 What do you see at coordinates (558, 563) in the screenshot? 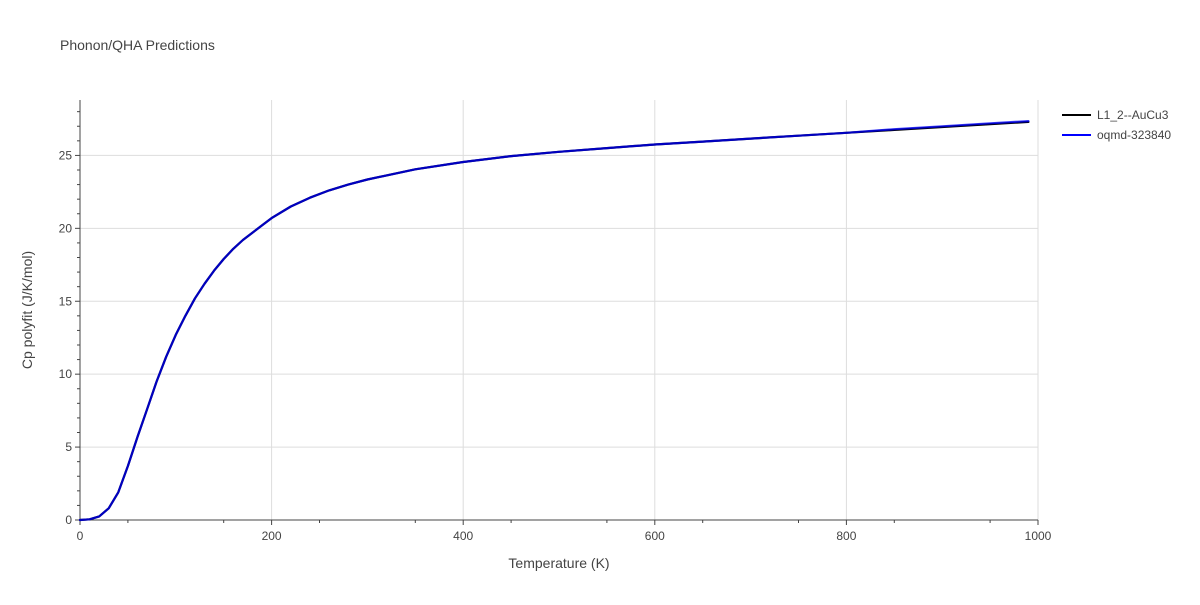
I see `x-axis-label: Temperature (K)` at bounding box center [558, 563].